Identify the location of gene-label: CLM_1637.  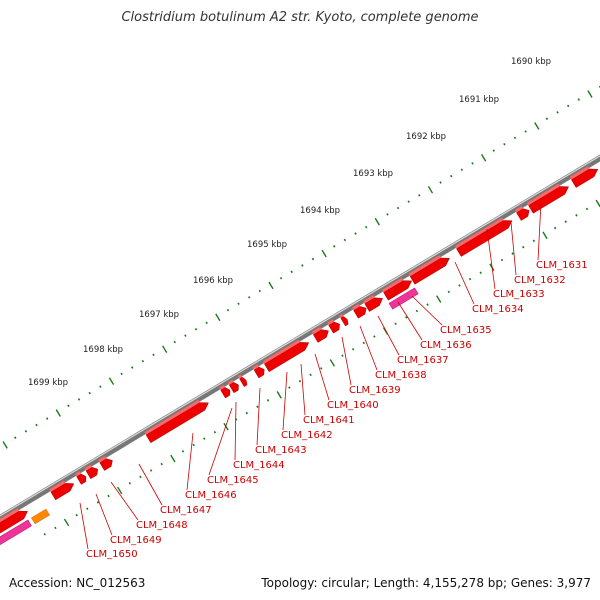
(423, 360).